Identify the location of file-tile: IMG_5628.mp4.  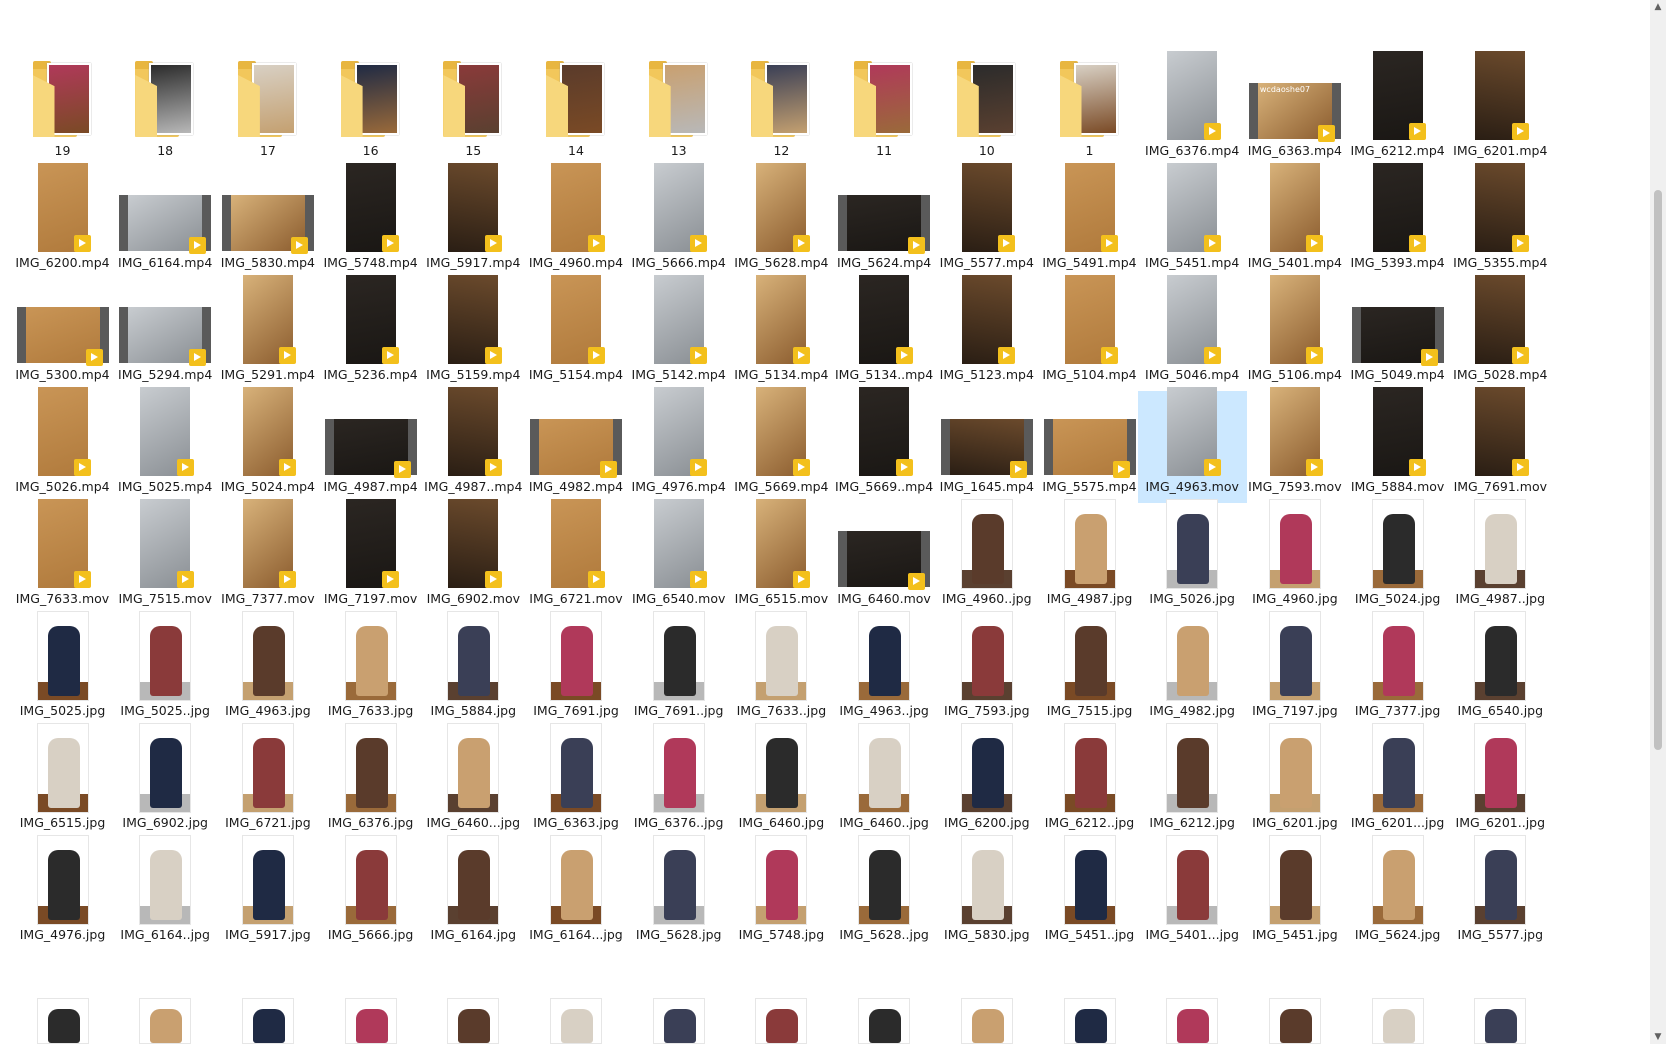
(781, 221).